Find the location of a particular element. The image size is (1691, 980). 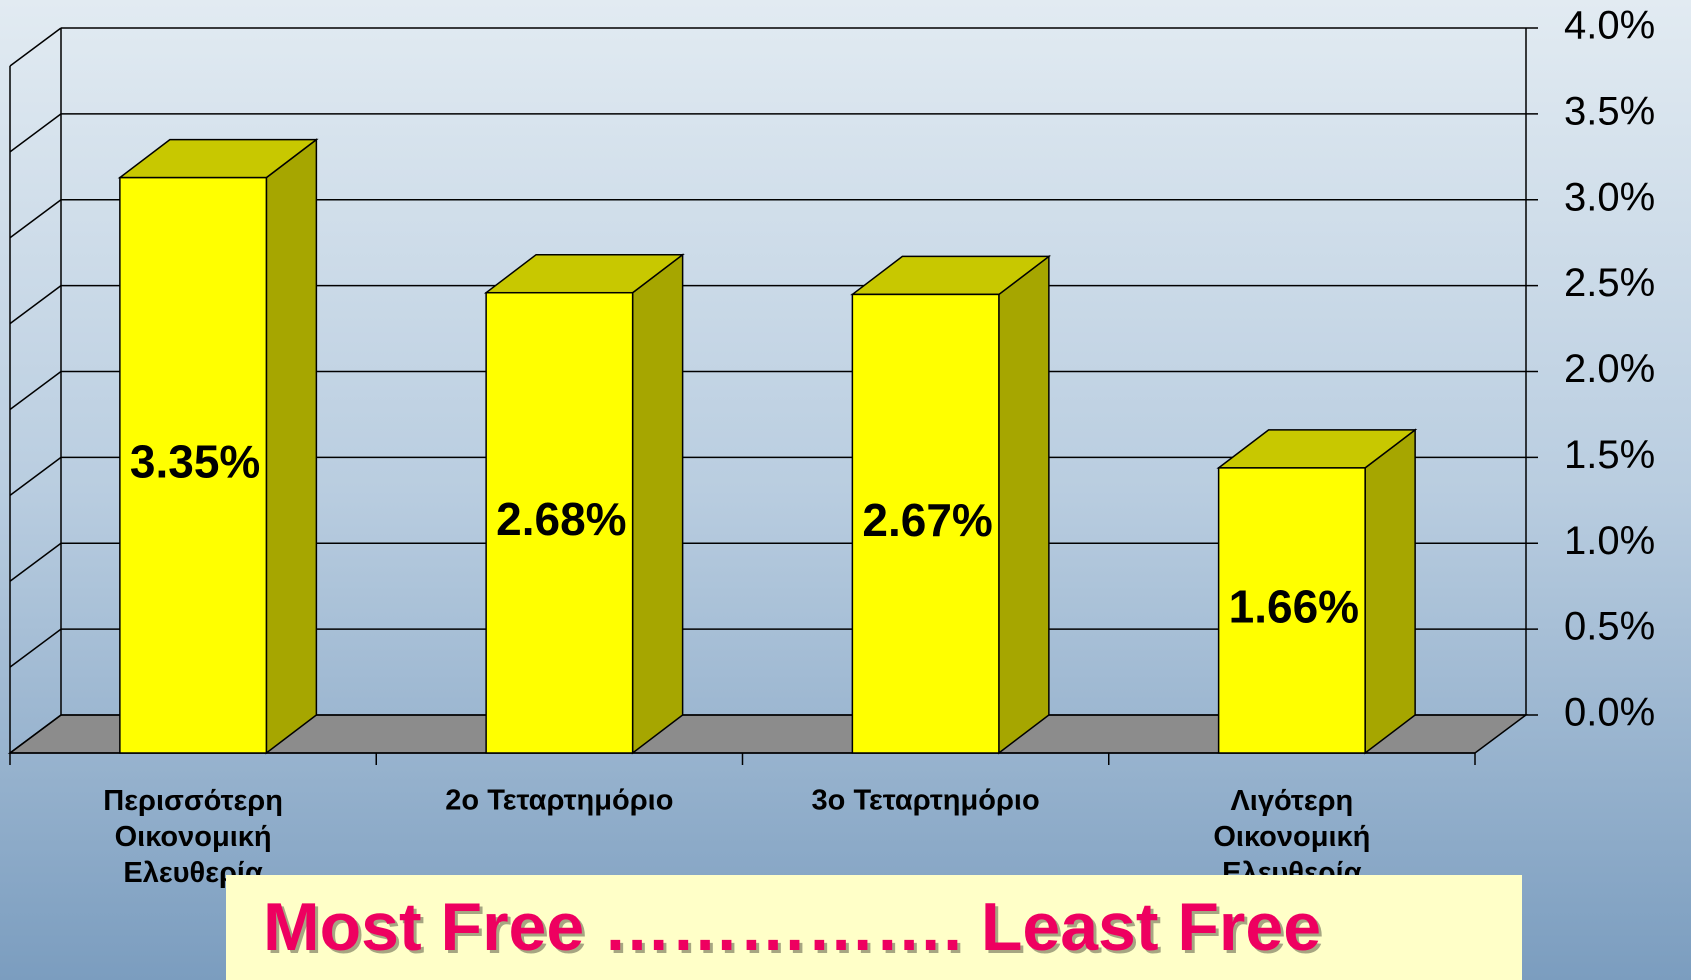

x-tick-label: Περισσότερη Οικονομική Ελευθερία is located at coordinates (193, 837).